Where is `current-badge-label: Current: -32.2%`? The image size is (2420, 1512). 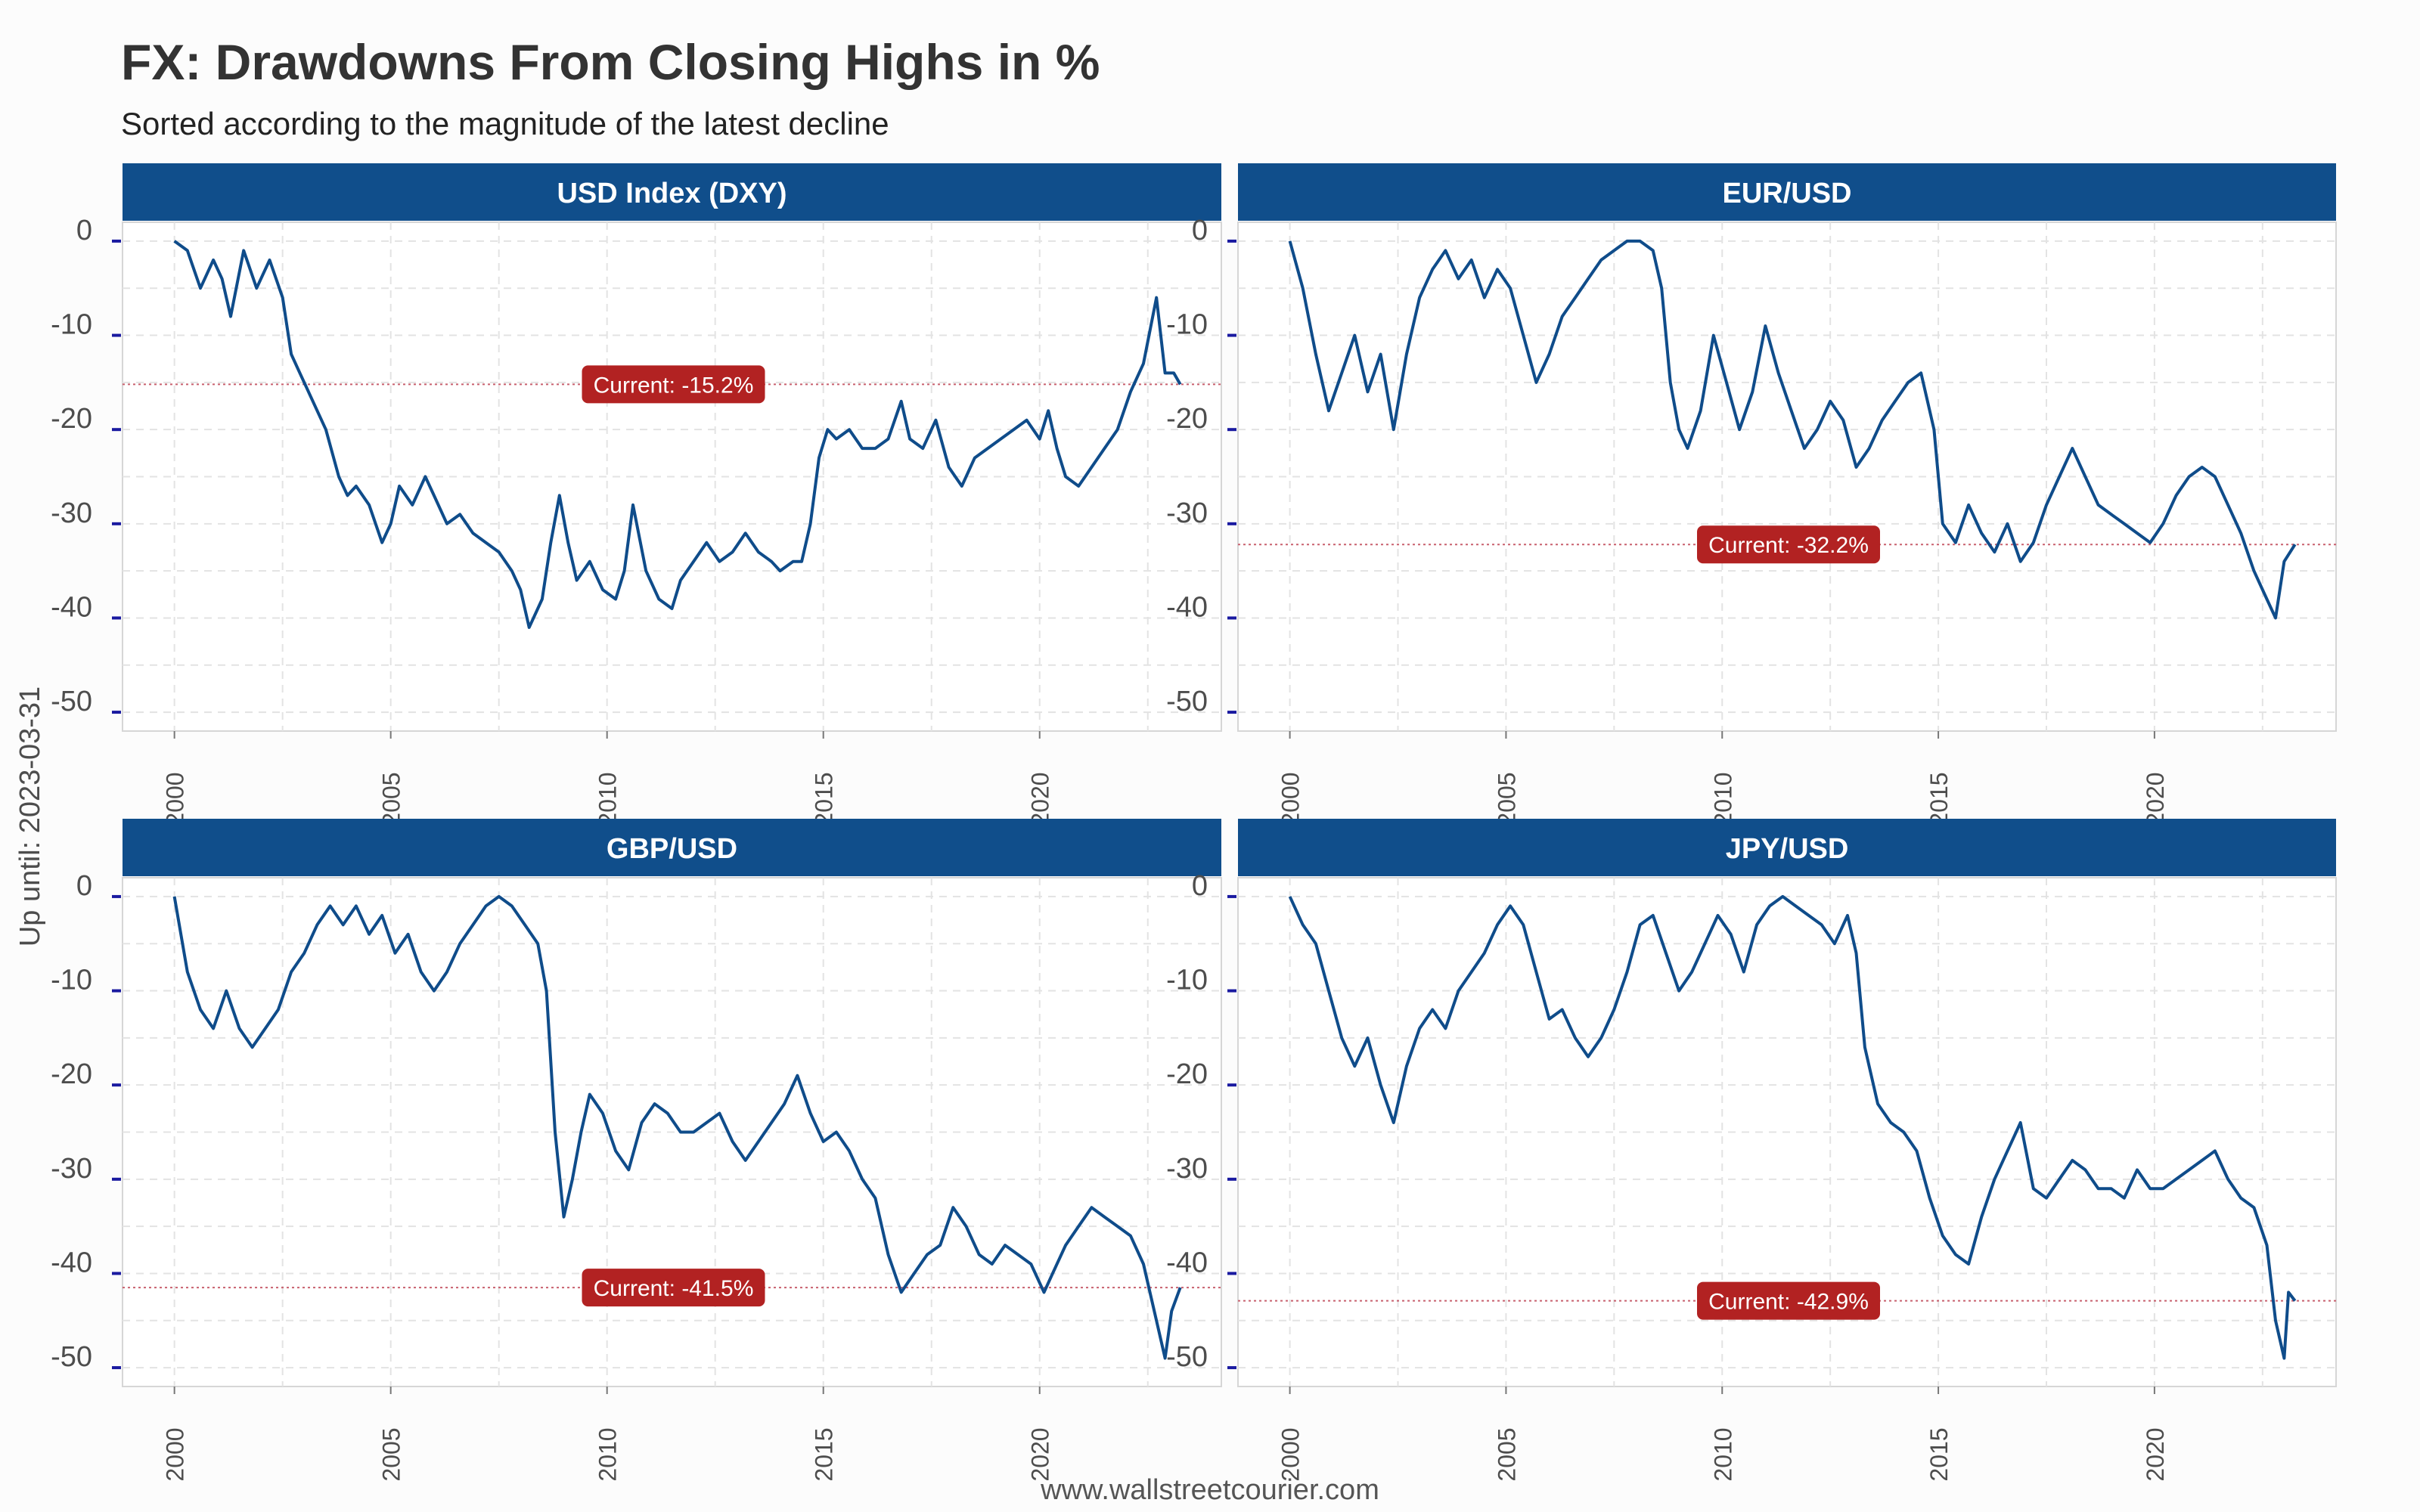
current-badge-label: Current: -32.2% is located at coordinates (1788, 545).